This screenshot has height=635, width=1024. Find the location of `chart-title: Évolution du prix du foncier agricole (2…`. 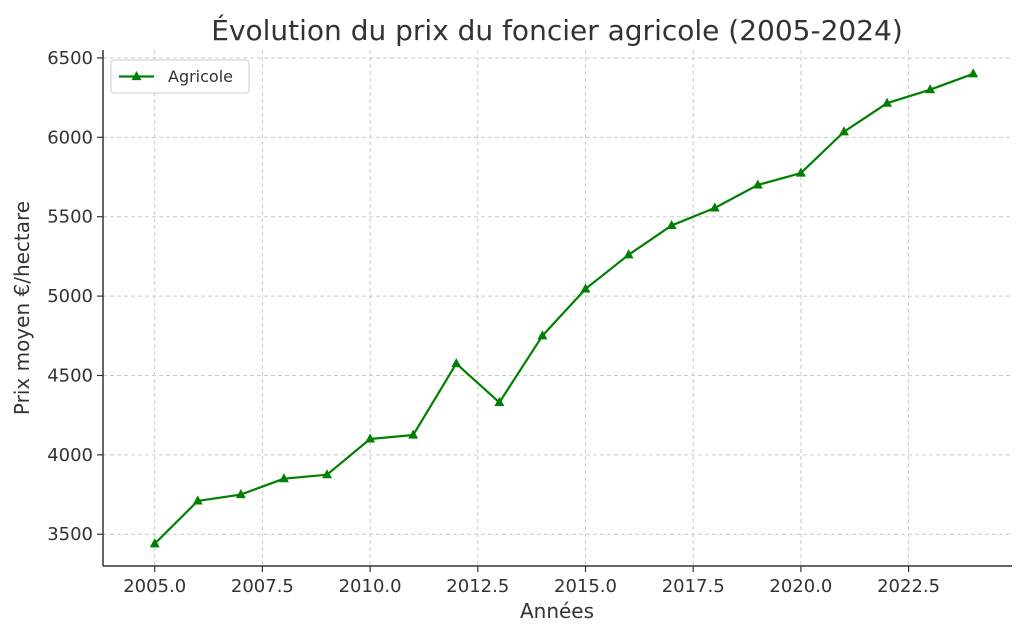

chart-title: Évolution du prix du foncier agricole (2… is located at coordinates (557, 30).